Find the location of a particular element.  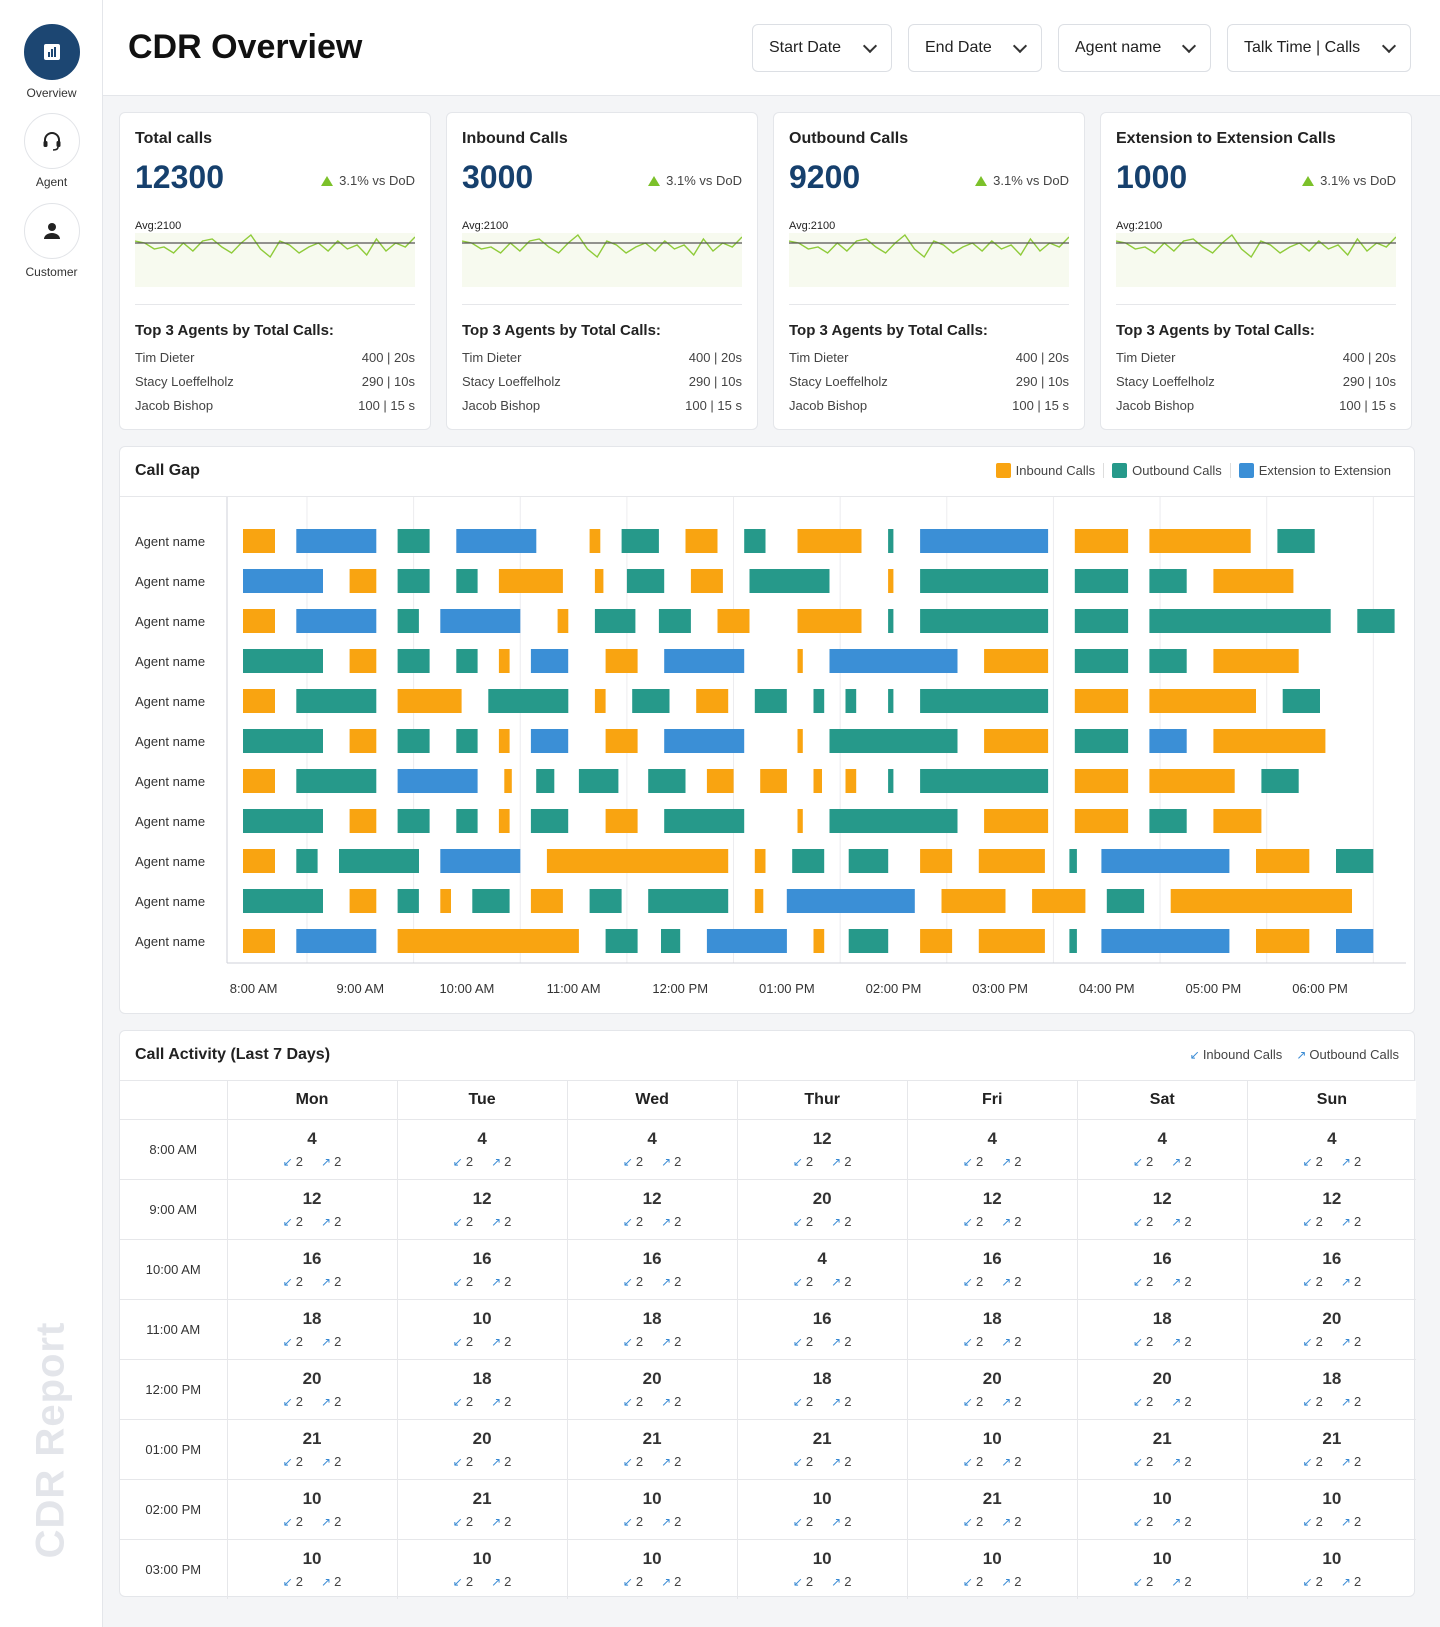

sidebar-item-agent: Agent is located at coordinates (51, 151).